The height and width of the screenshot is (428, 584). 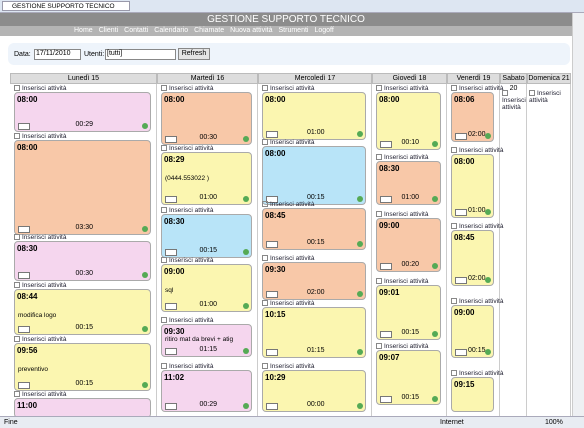 What do you see at coordinates (206, 340) in the screenshot?
I see `event-card: 09:30 ritiro mat da brevi + atig 01:15` at bounding box center [206, 340].